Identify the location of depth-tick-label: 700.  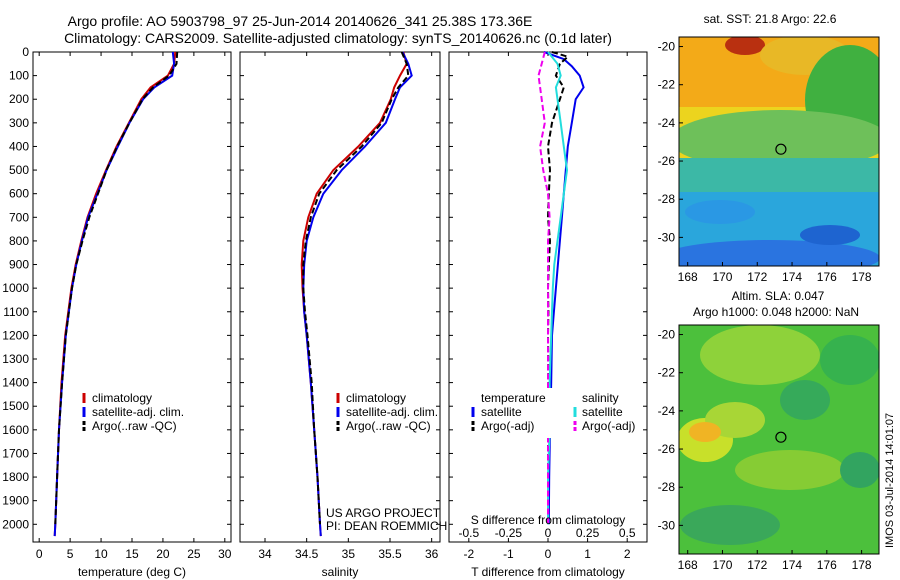
(19, 217).